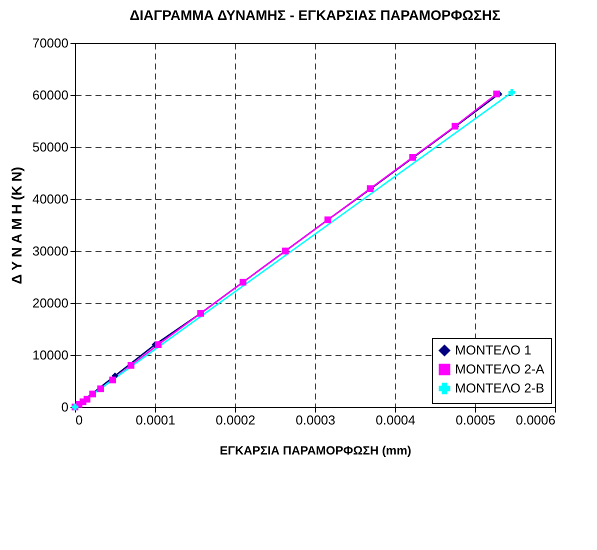  I want to click on legend-label: ΜΟΝΤΕΛΟ 2-A, so click(500, 369).